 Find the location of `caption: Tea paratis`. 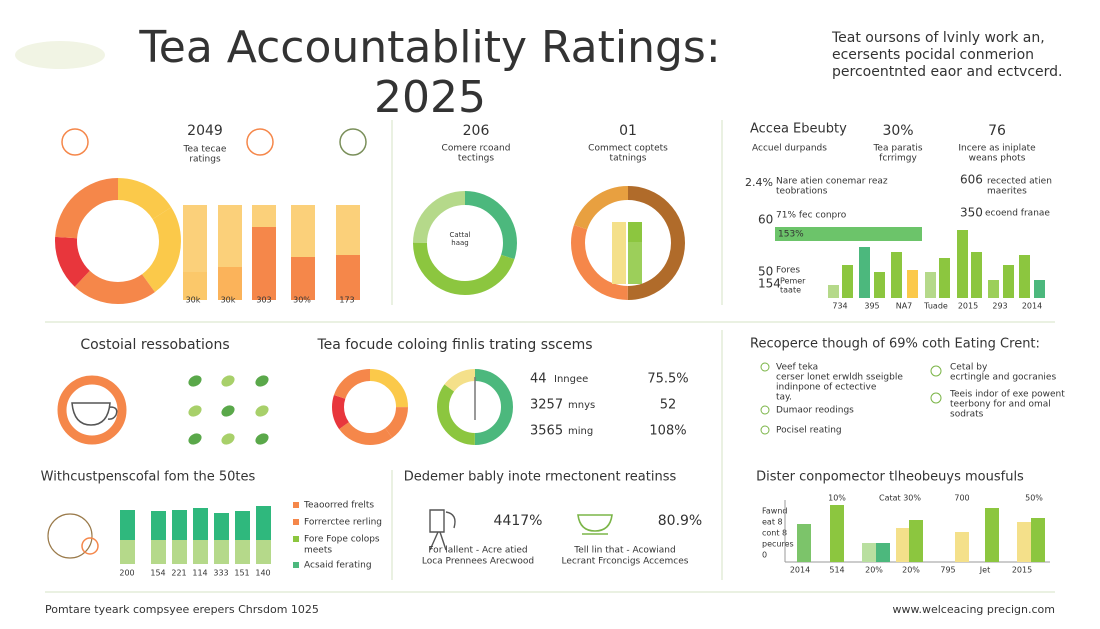

caption: Tea paratis is located at coordinates (897, 149).